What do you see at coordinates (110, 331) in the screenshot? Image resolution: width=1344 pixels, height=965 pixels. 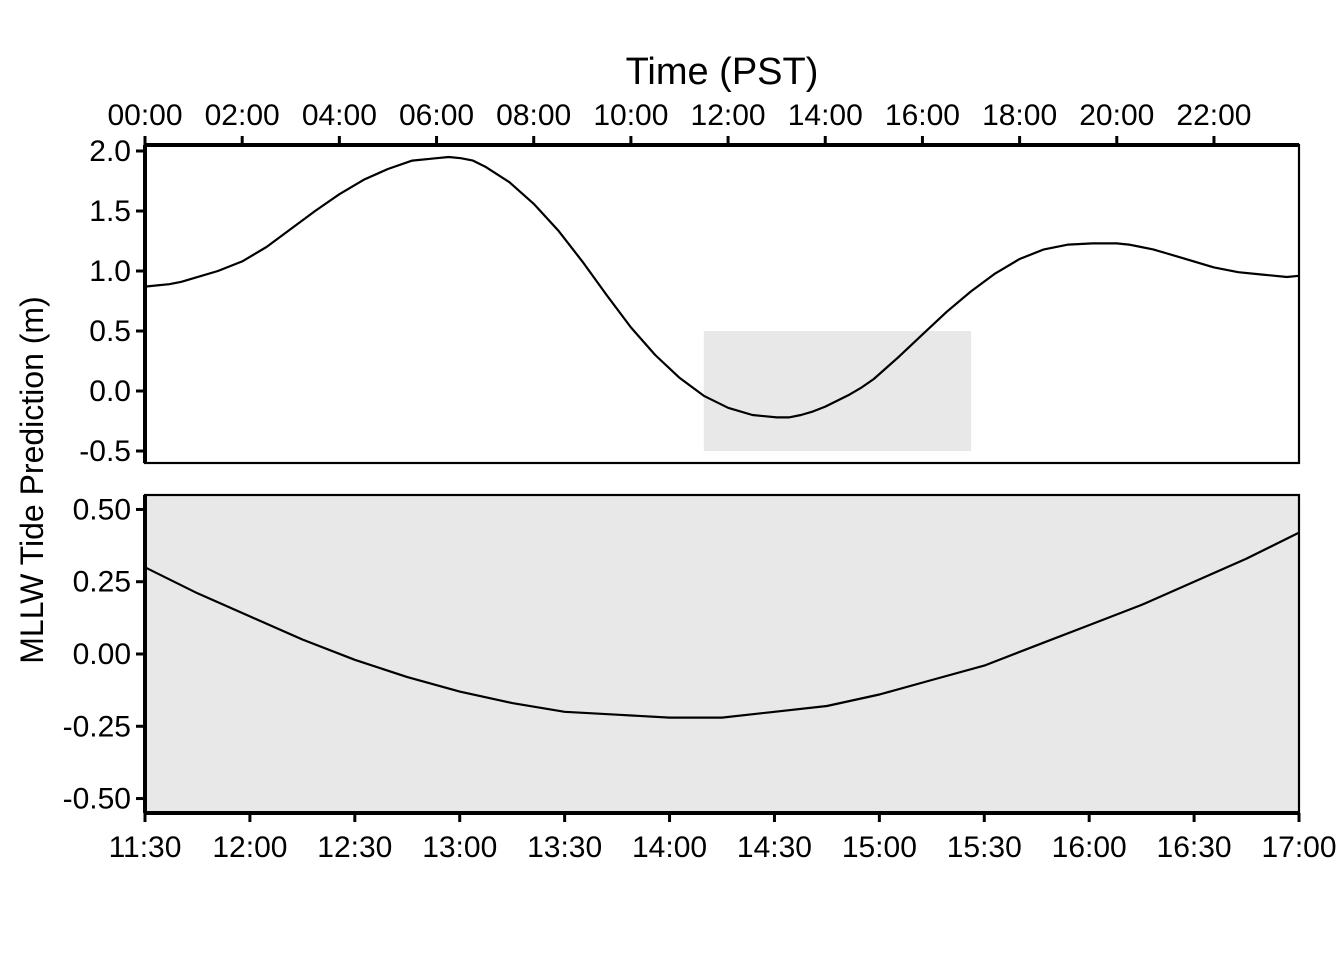 I see `y-tick-label: 0.5` at bounding box center [110, 331].